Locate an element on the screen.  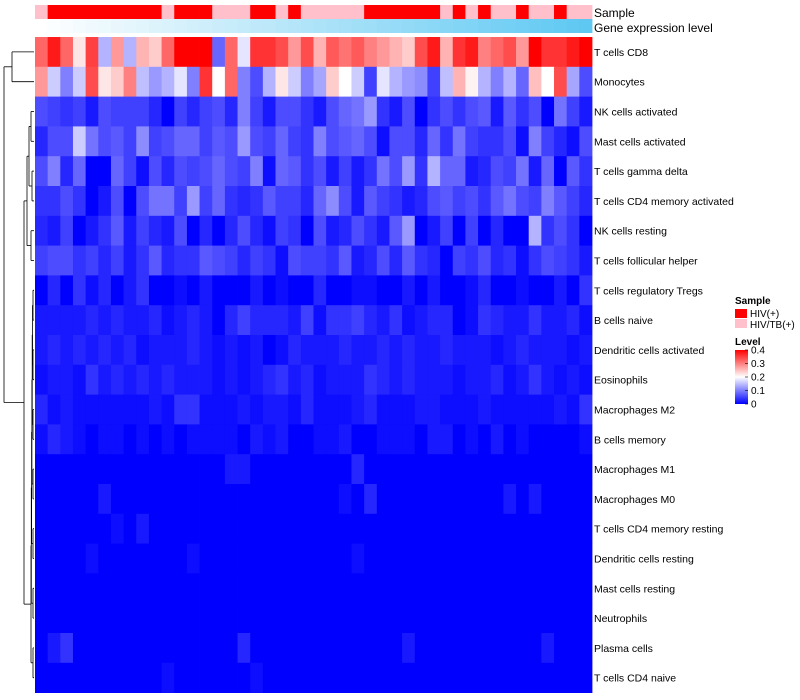
row-label: Monocytes is located at coordinates (619, 83).